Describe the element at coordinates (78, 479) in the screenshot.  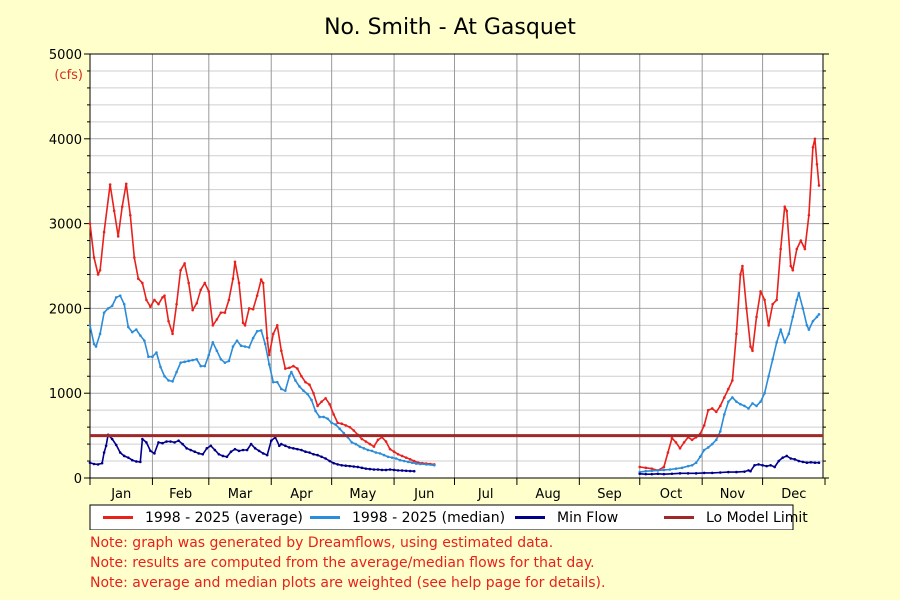
I see `y-tick-label: 0` at that location.